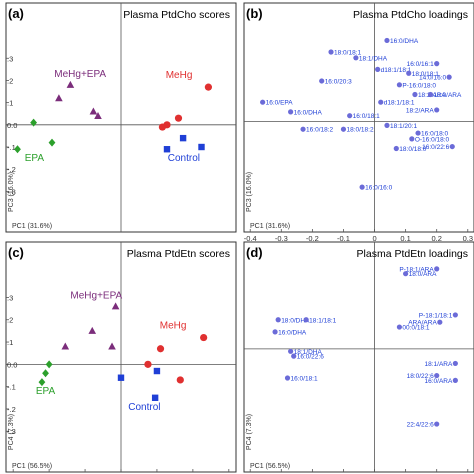 The height and width of the screenshot is (474, 474). Describe the element at coordinates (16, 13) in the screenshot. I see `panel-label: (a)` at that location.